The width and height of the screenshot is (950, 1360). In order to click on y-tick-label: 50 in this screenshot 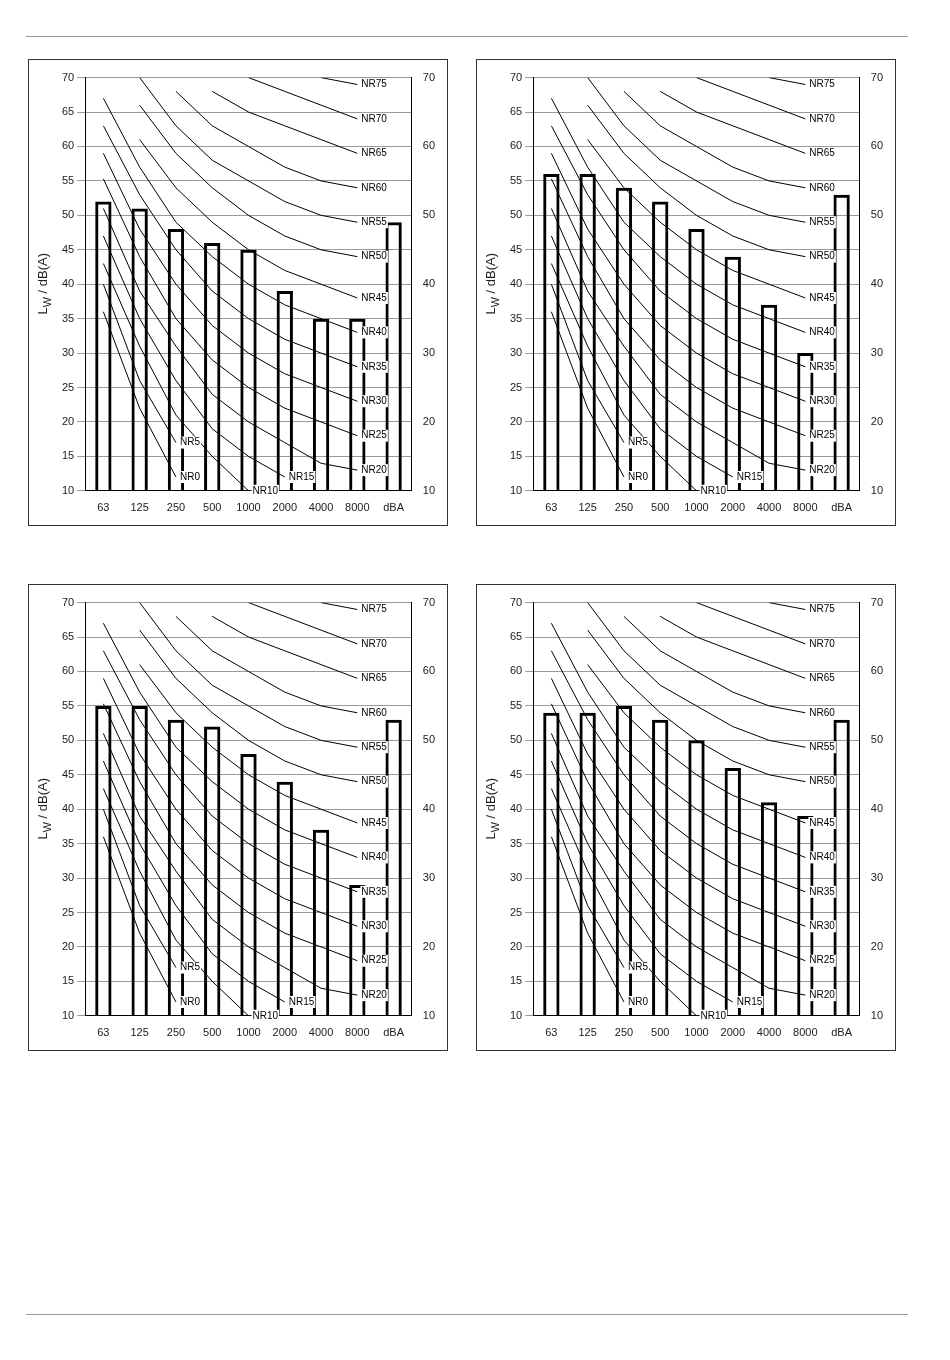, I will do `click(516, 739)`.